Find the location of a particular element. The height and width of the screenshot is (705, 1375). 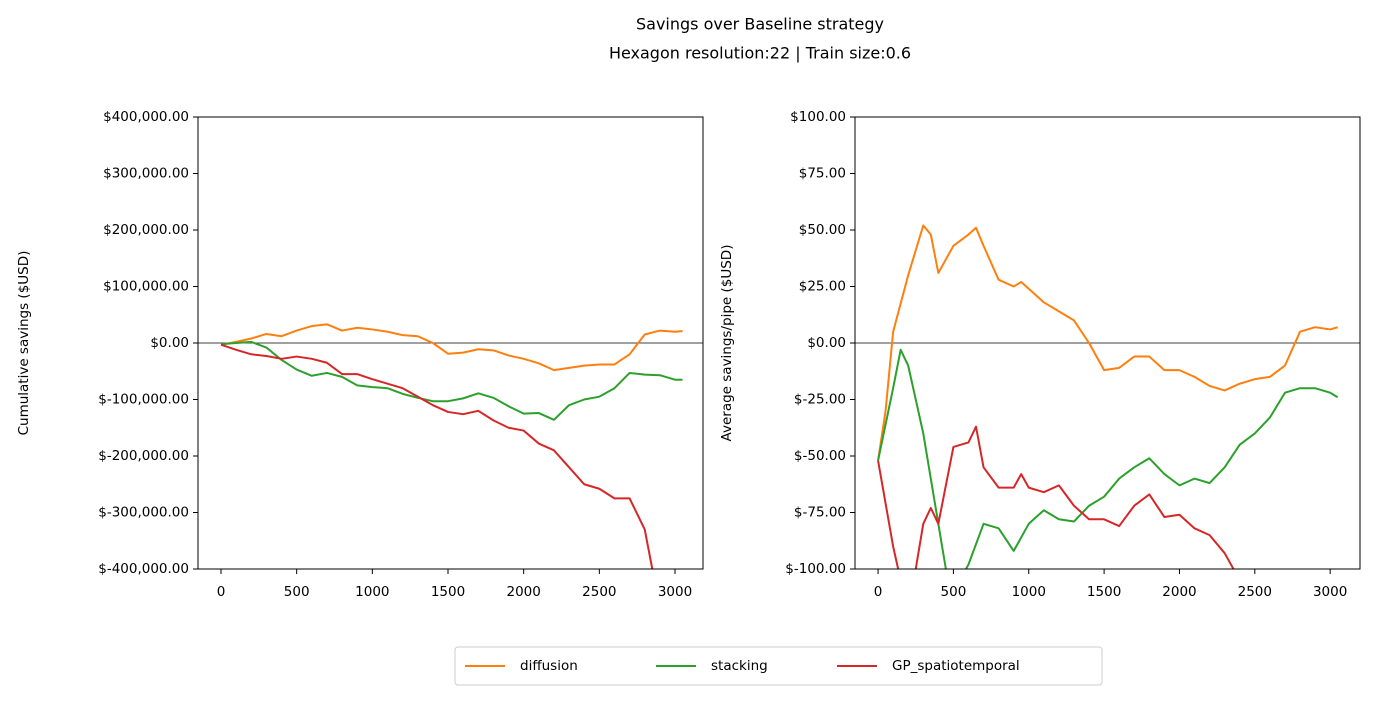

y-tick-label: $300,000.00 is located at coordinates (146, 174).